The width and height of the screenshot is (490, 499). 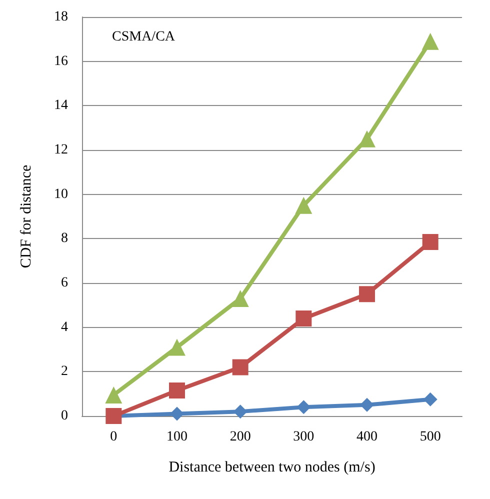 I want to click on y-tick-label: 8, so click(x=64, y=238).